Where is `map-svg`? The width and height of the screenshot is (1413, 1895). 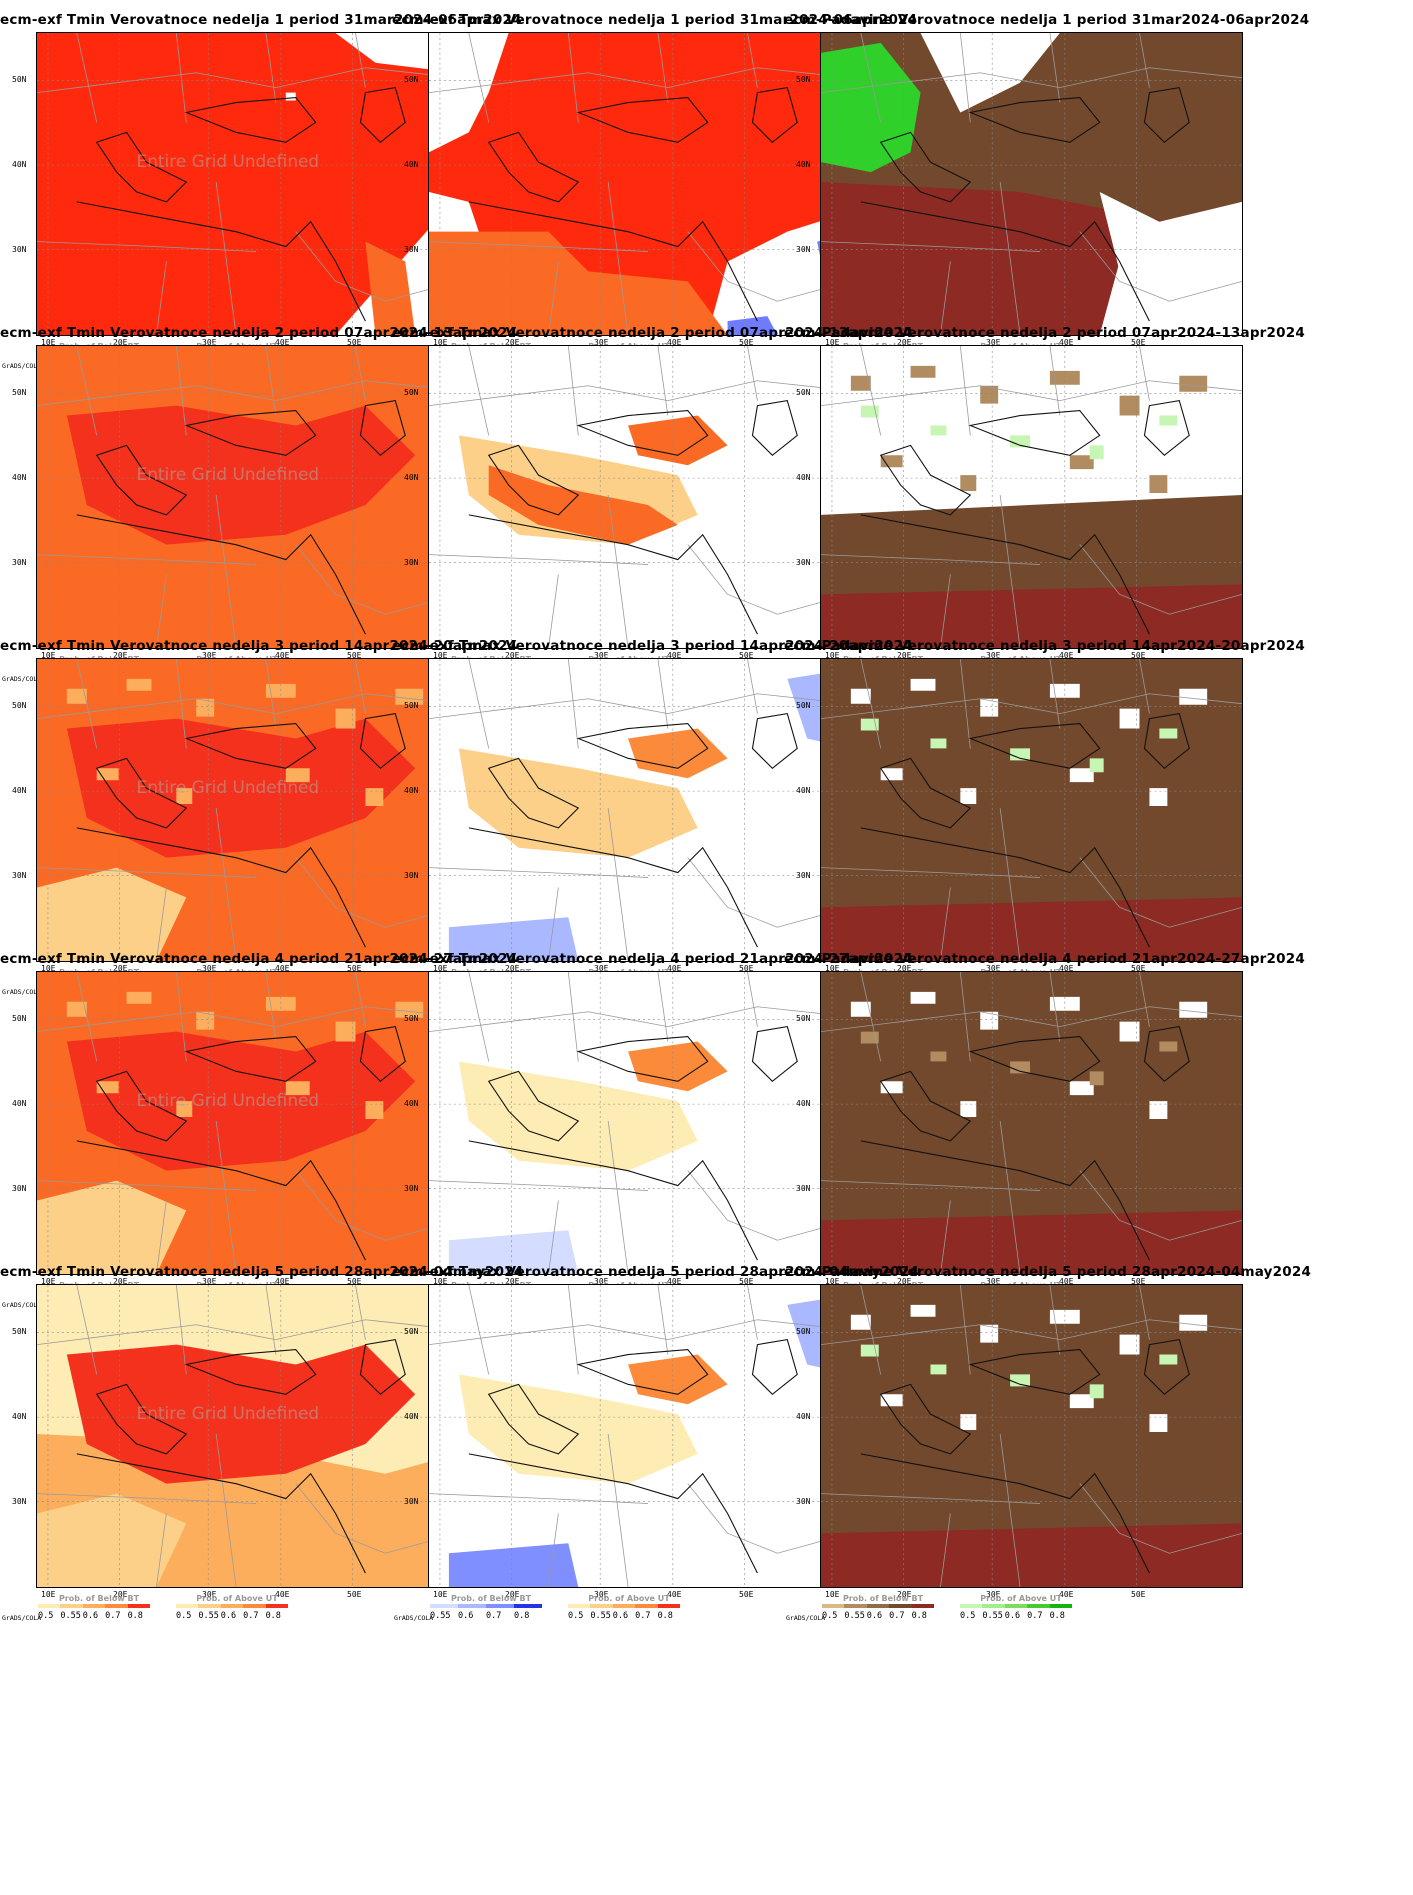
map-svg is located at coordinates (639, 810).